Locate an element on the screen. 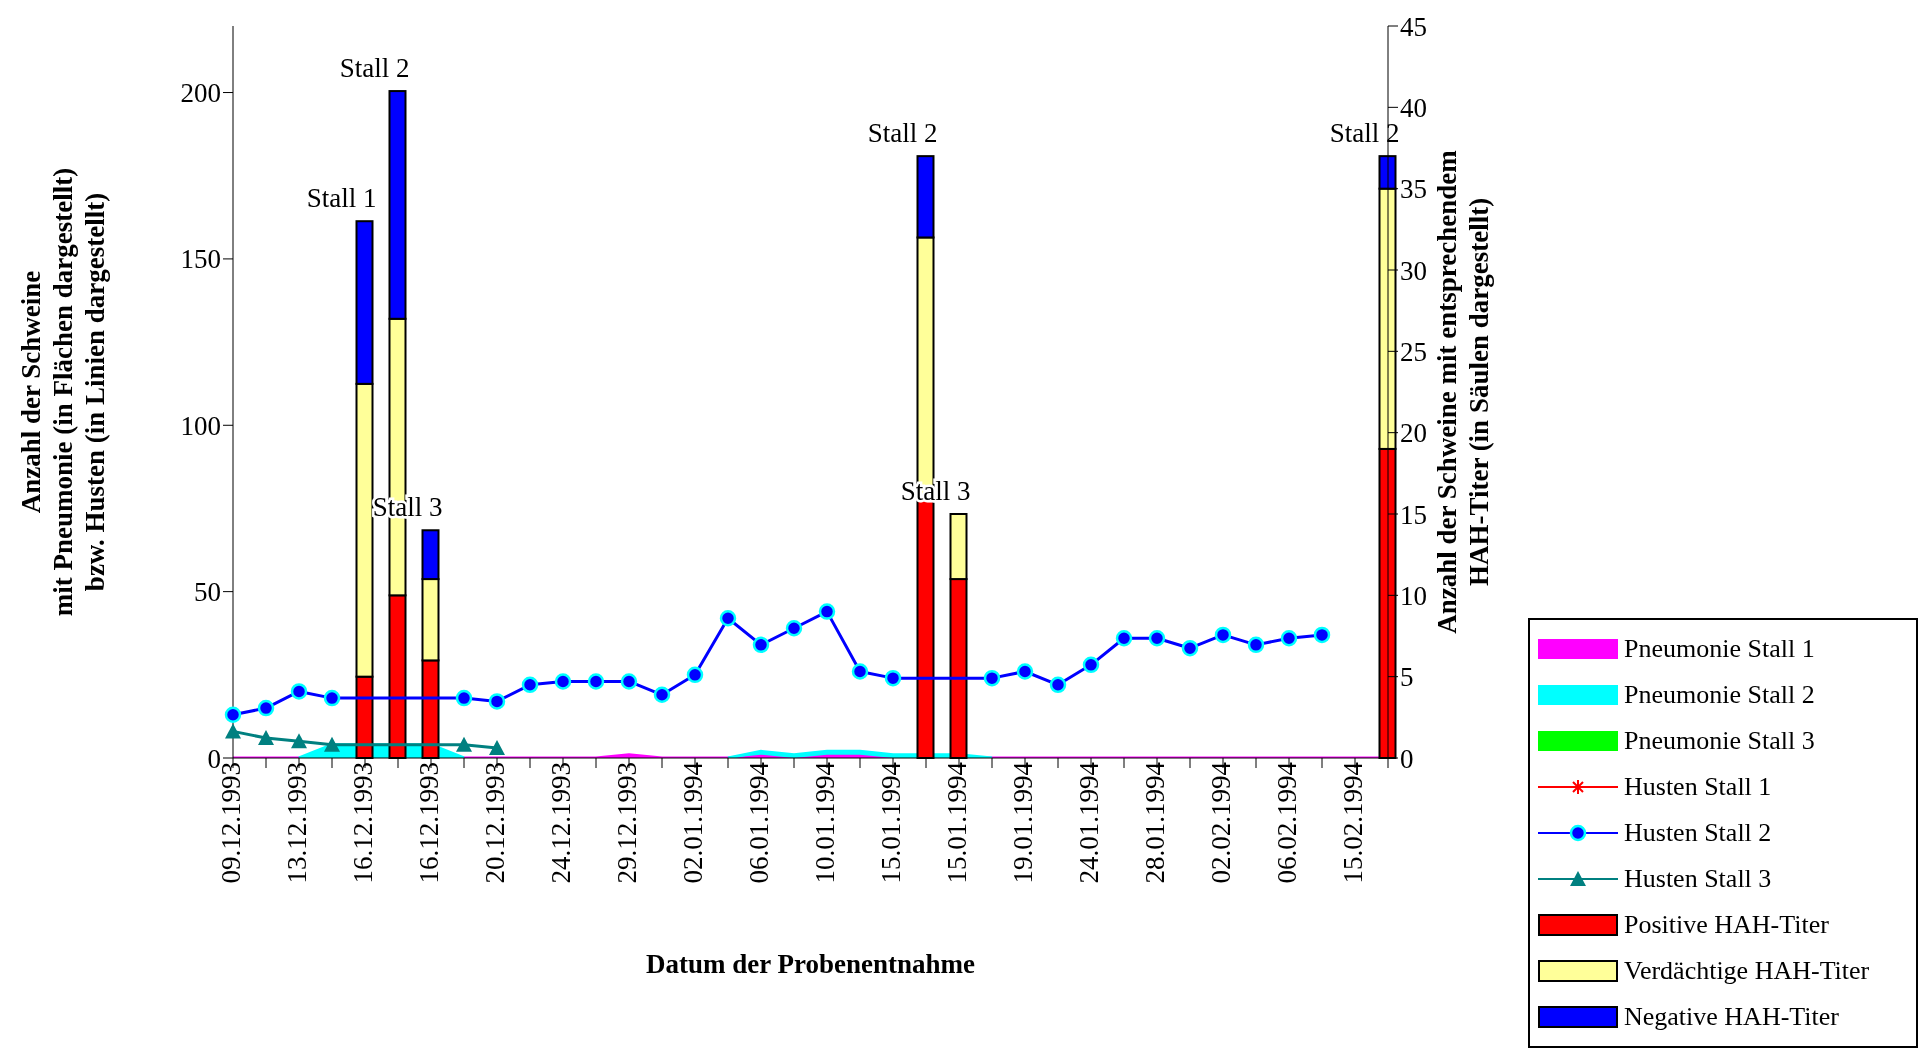 The image size is (1928, 1053). y-tick-label: 50 is located at coordinates (207, 592).